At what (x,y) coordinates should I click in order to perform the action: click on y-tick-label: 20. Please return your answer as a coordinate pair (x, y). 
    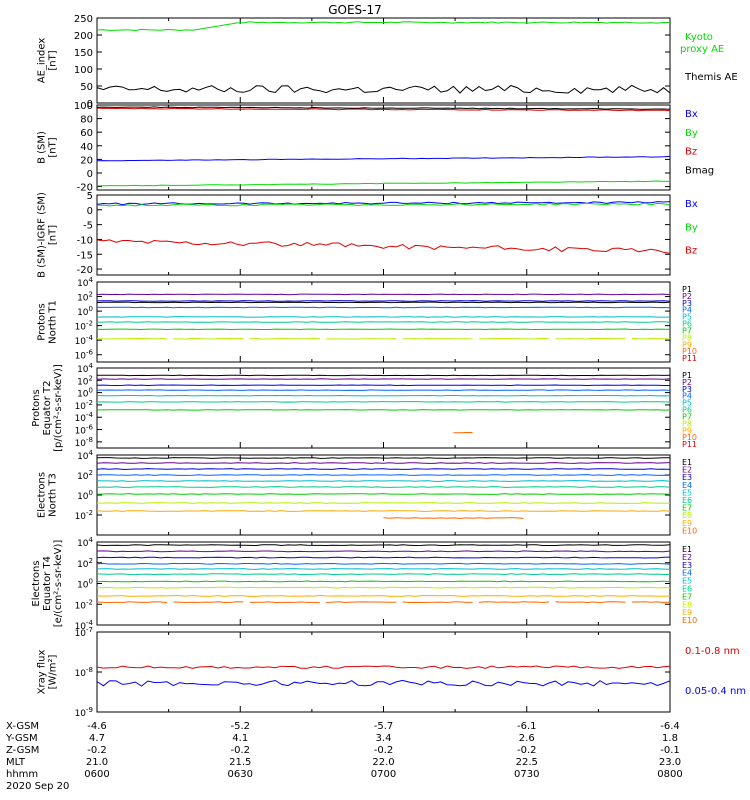
    Looking at the image, I should click on (86, 160).